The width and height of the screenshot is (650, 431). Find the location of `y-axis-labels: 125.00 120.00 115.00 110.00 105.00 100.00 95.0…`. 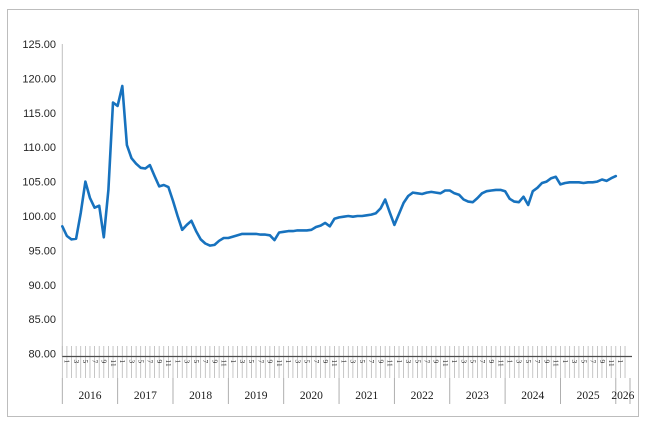

y-axis-labels: 125.00 120.00 115.00 110.00 105.00 100.00 95.0… is located at coordinates (39, 200).